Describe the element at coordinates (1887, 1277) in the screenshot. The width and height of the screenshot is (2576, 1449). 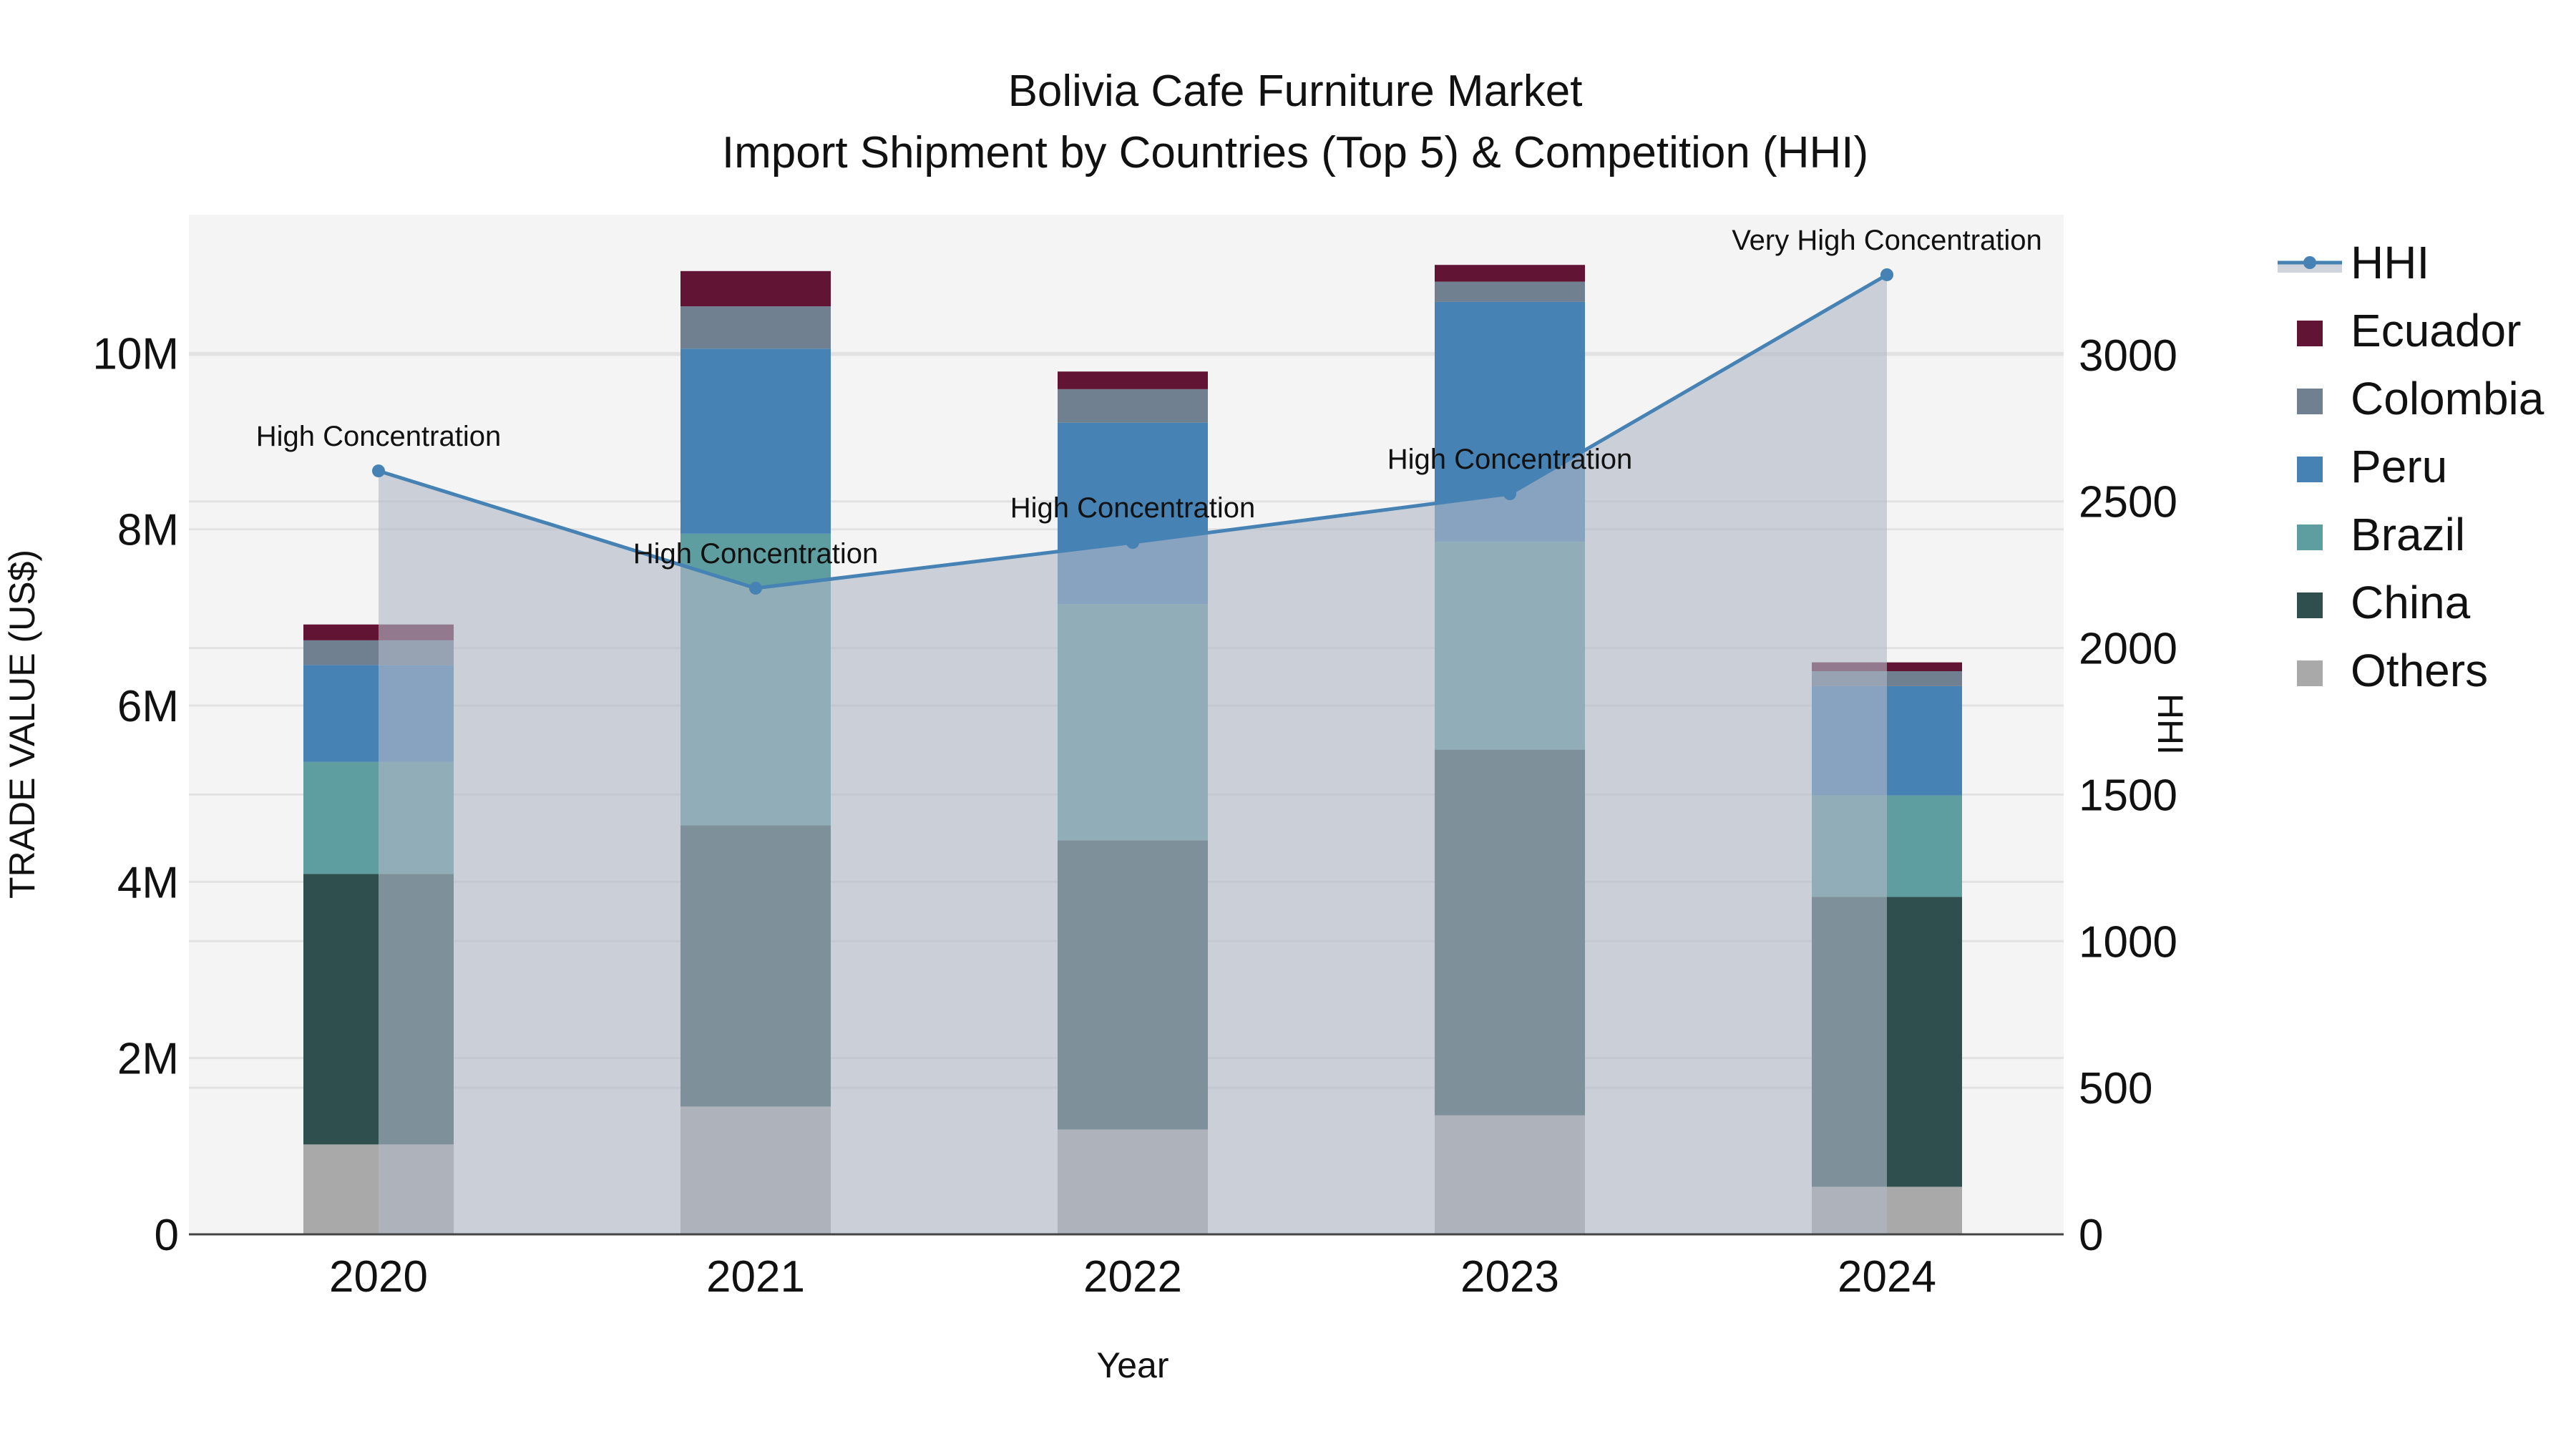
I see `x-tick: 2024` at that location.